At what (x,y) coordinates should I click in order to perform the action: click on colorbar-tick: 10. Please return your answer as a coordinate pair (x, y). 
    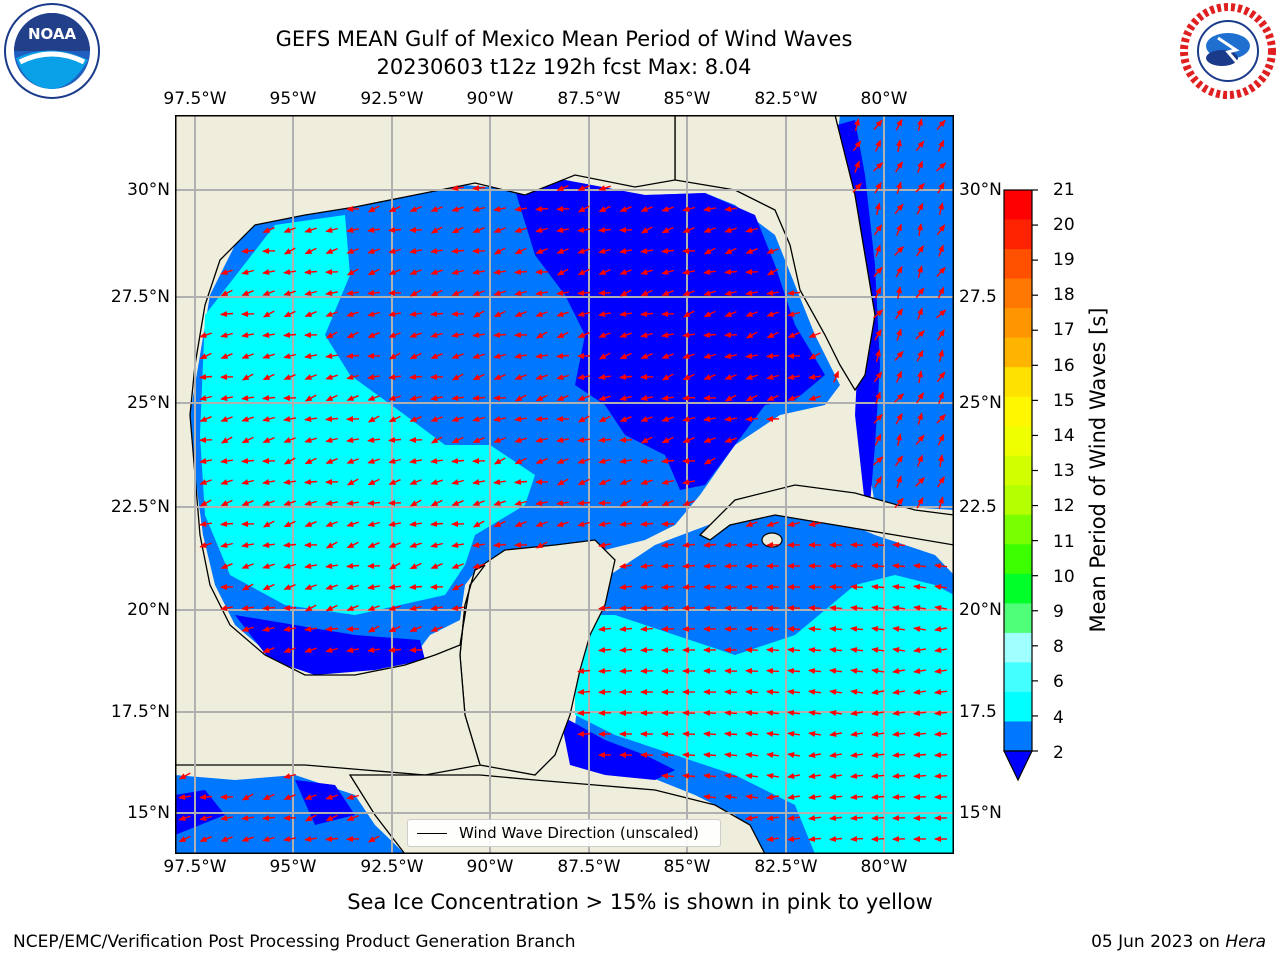
    Looking at the image, I should click on (1064, 577).